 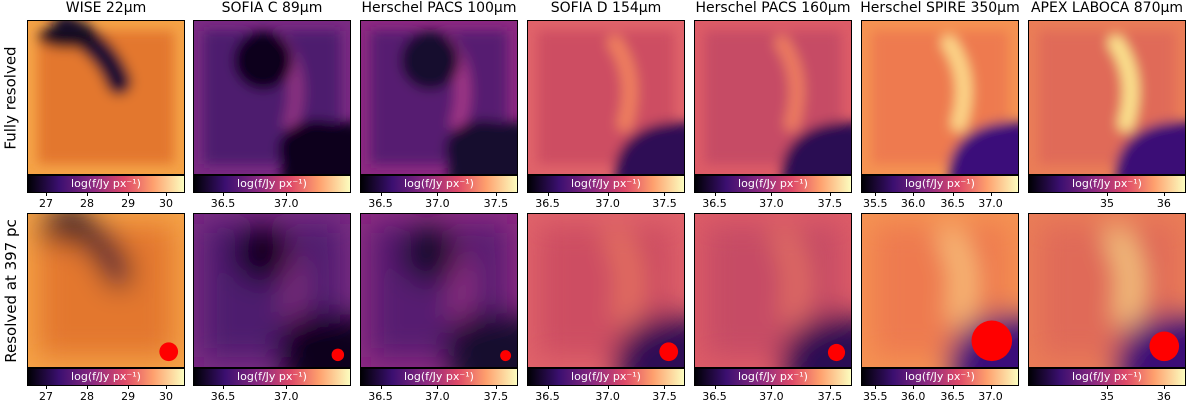 What do you see at coordinates (87, 396) in the screenshot?
I see `tick-label: 28` at bounding box center [87, 396].